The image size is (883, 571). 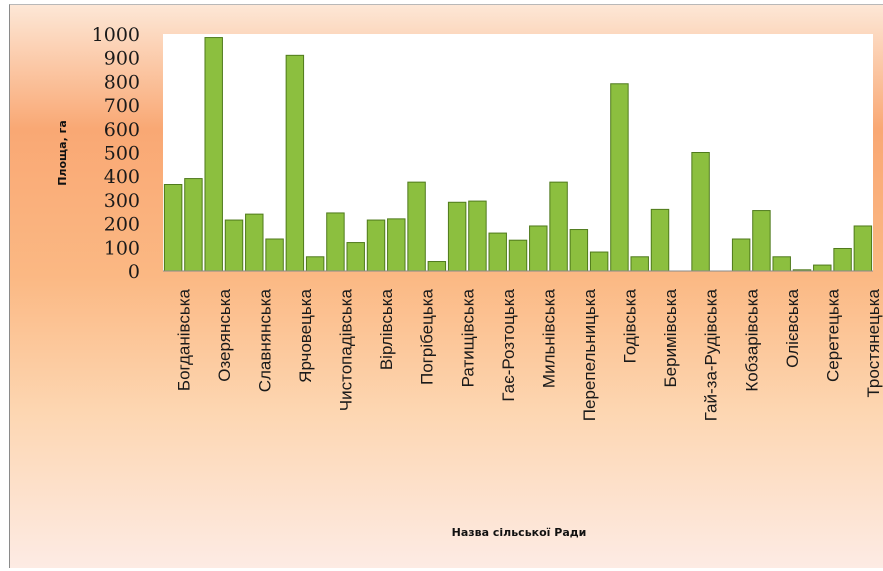 What do you see at coordinates (264, 340) in the screenshot?
I see `x-category-label: Славнянська` at bounding box center [264, 340].